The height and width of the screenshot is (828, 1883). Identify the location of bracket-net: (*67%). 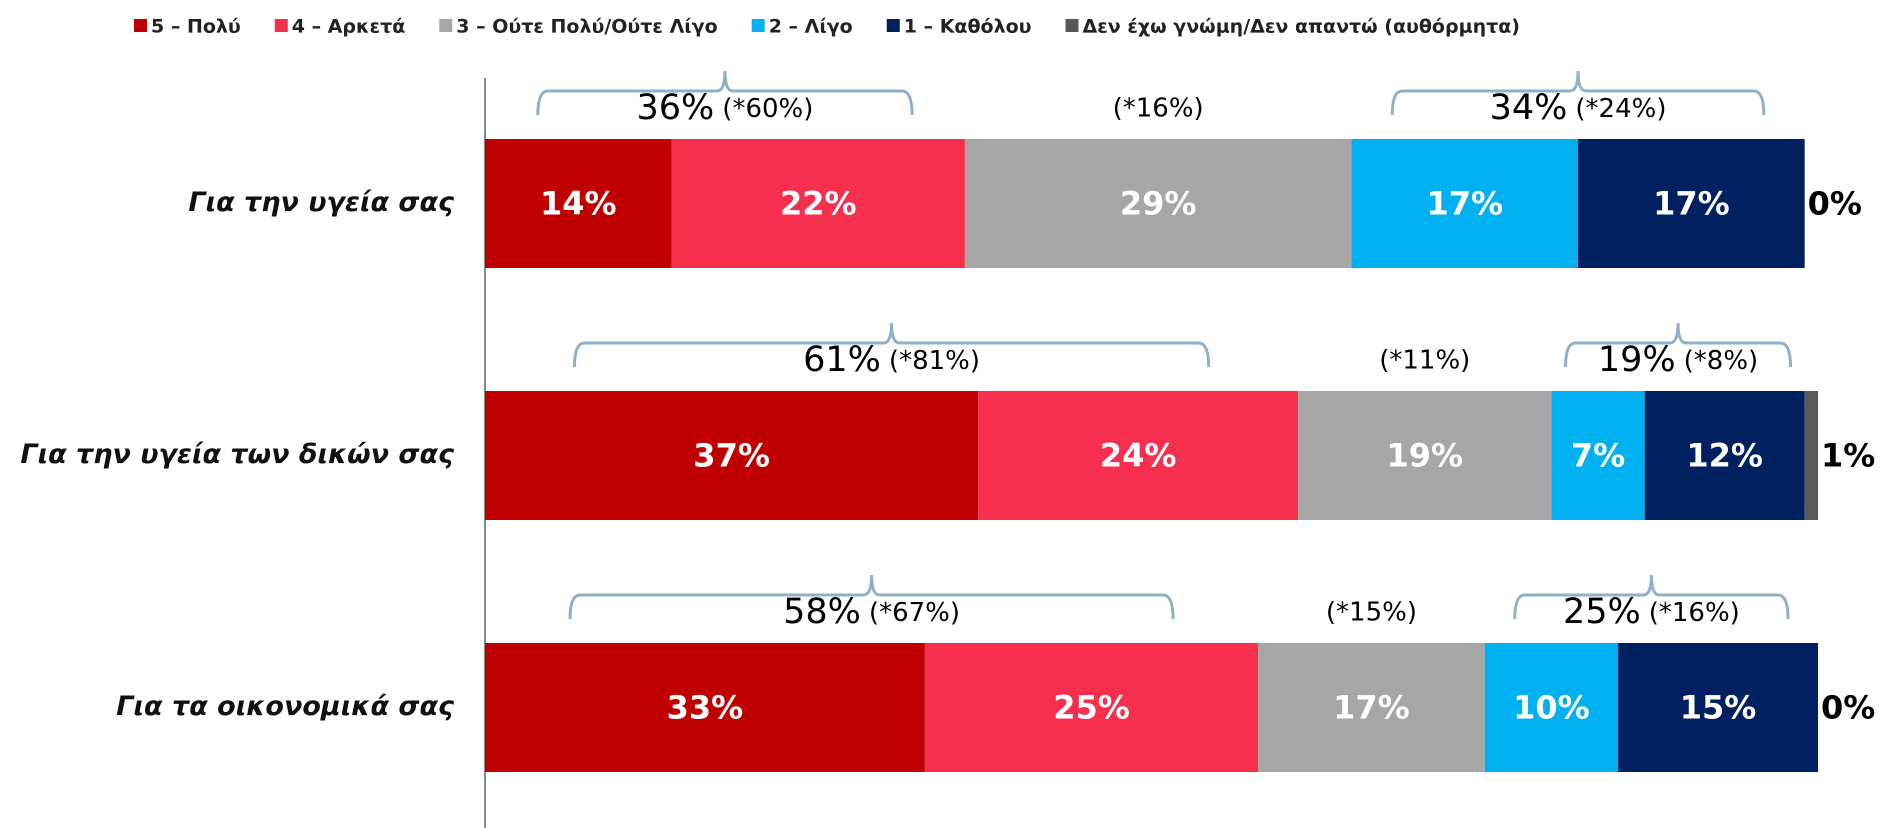
(914, 613).